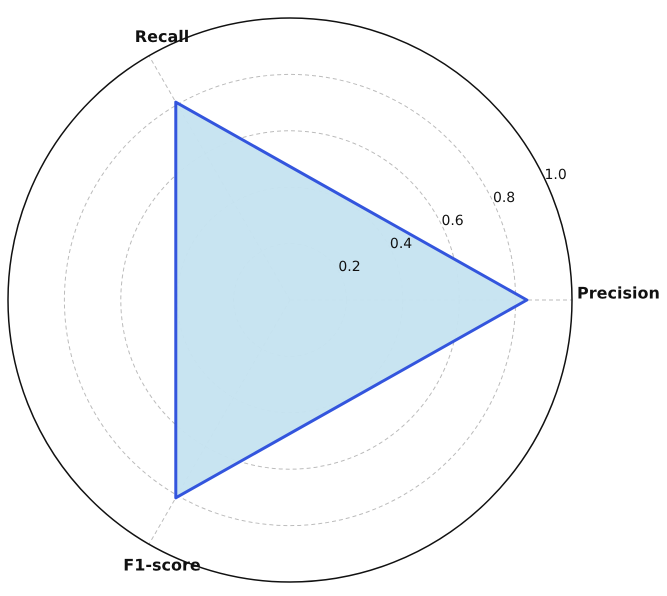 This screenshot has width=667, height=596. What do you see at coordinates (555, 175) in the screenshot?
I see `y-tick-label: 1.0` at bounding box center [555, 175].